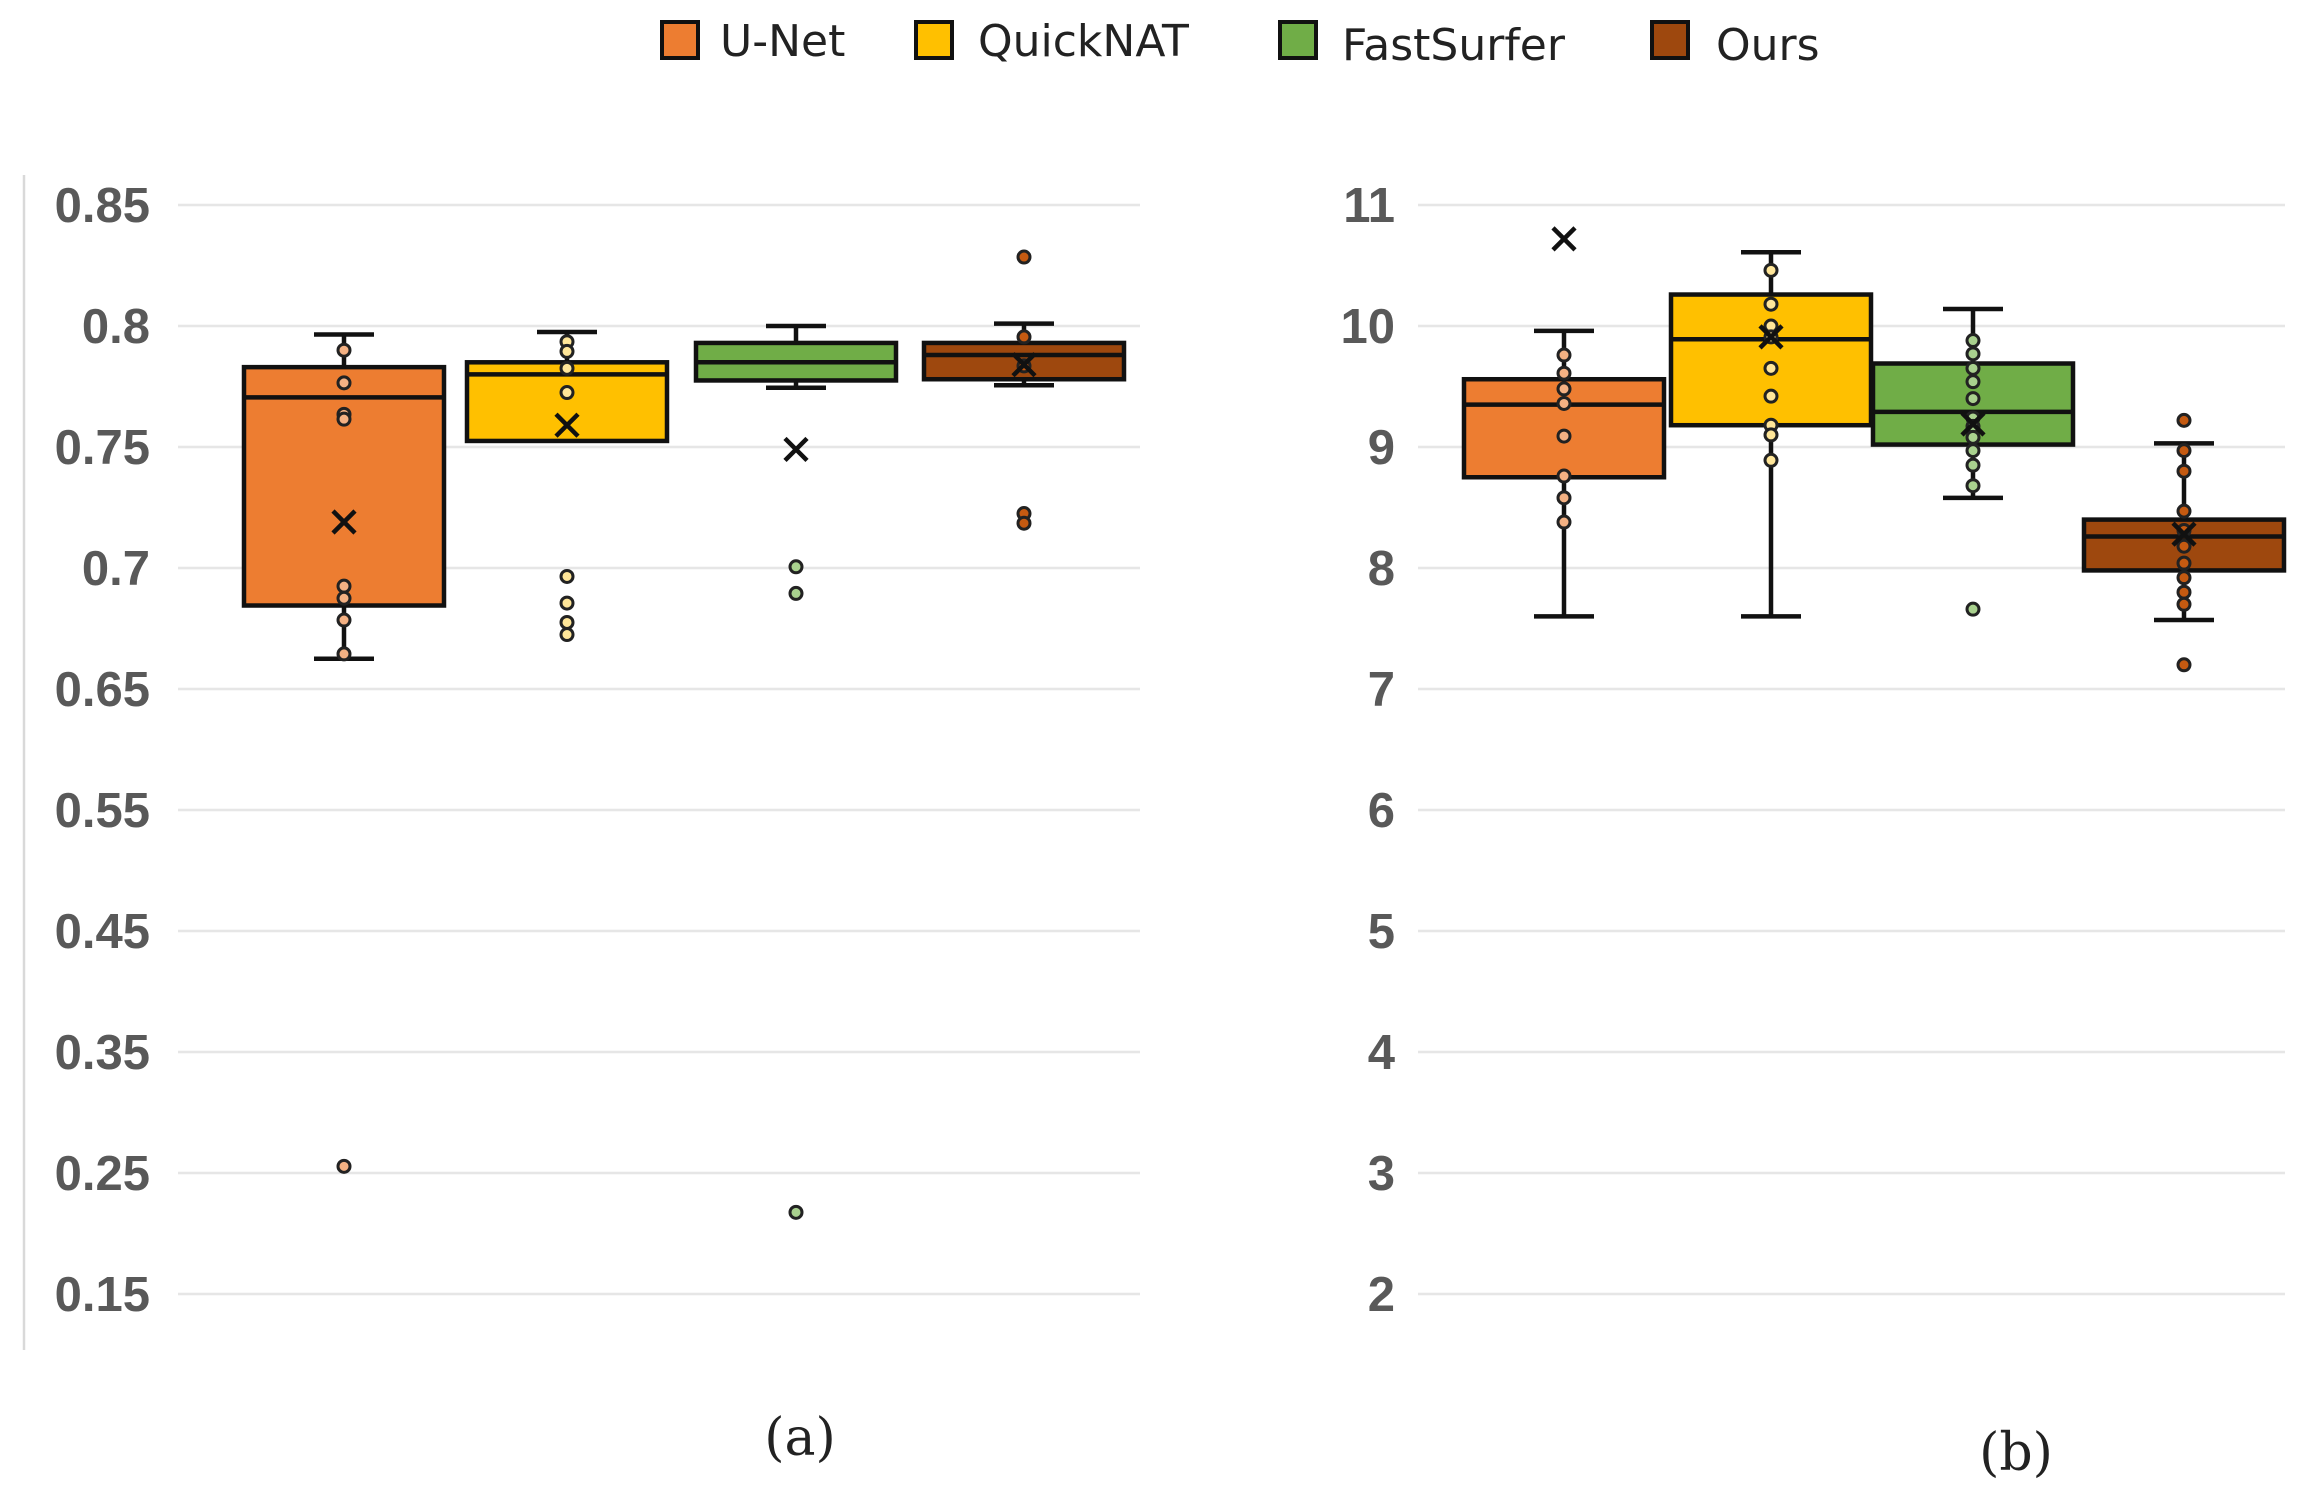 Image resolution: width=2310 pixels, height=1492 pixels. What do you see at coordinates (1381, 1174) in the screenshot?
I see `y-tick-label: 3` at bounding box center [1381, 1174].